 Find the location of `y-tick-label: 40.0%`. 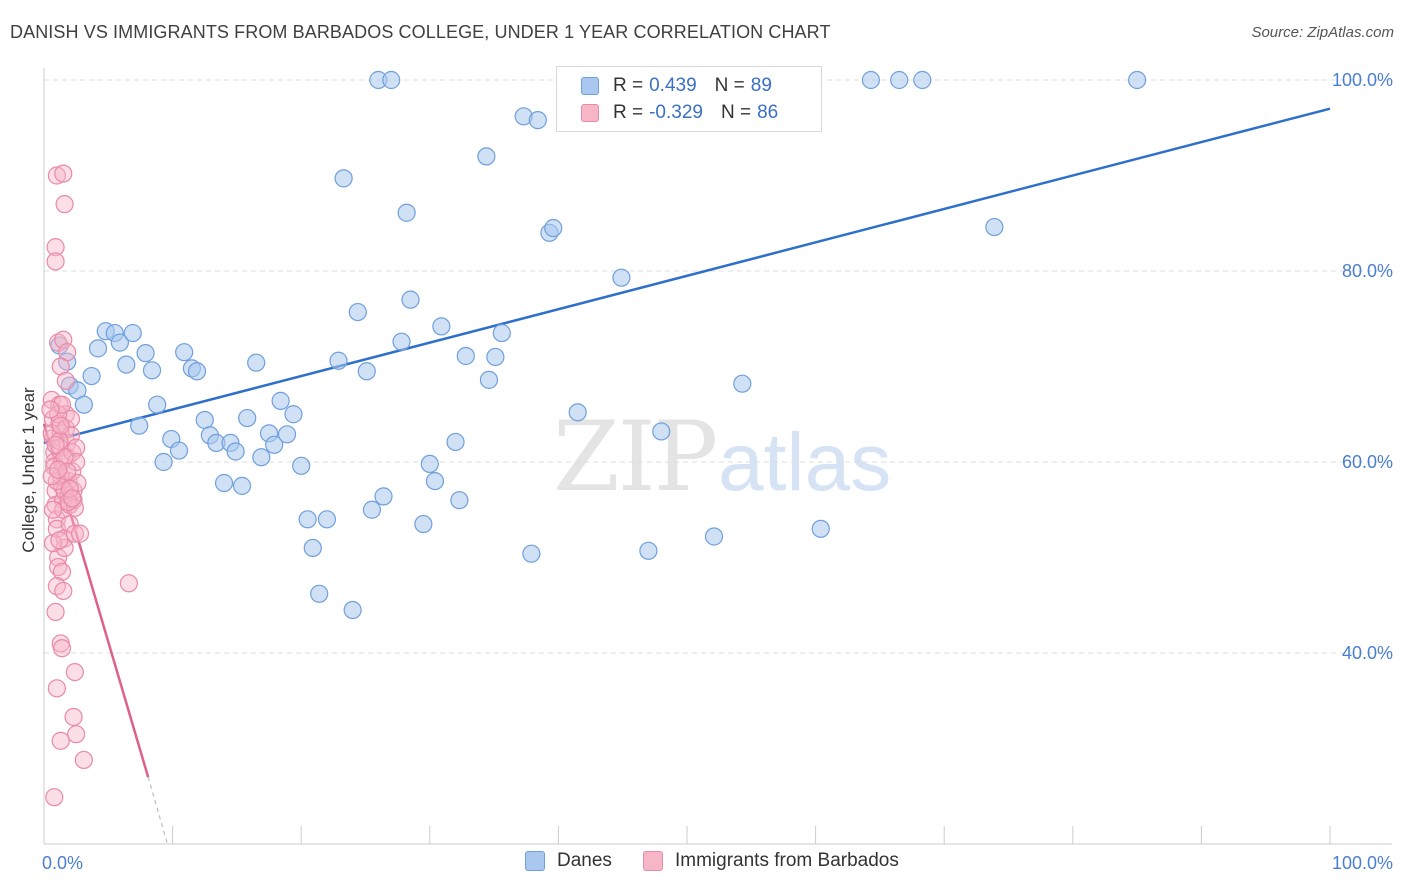

y-tick-label: 40.0% is located at coordinates (1367, 653).